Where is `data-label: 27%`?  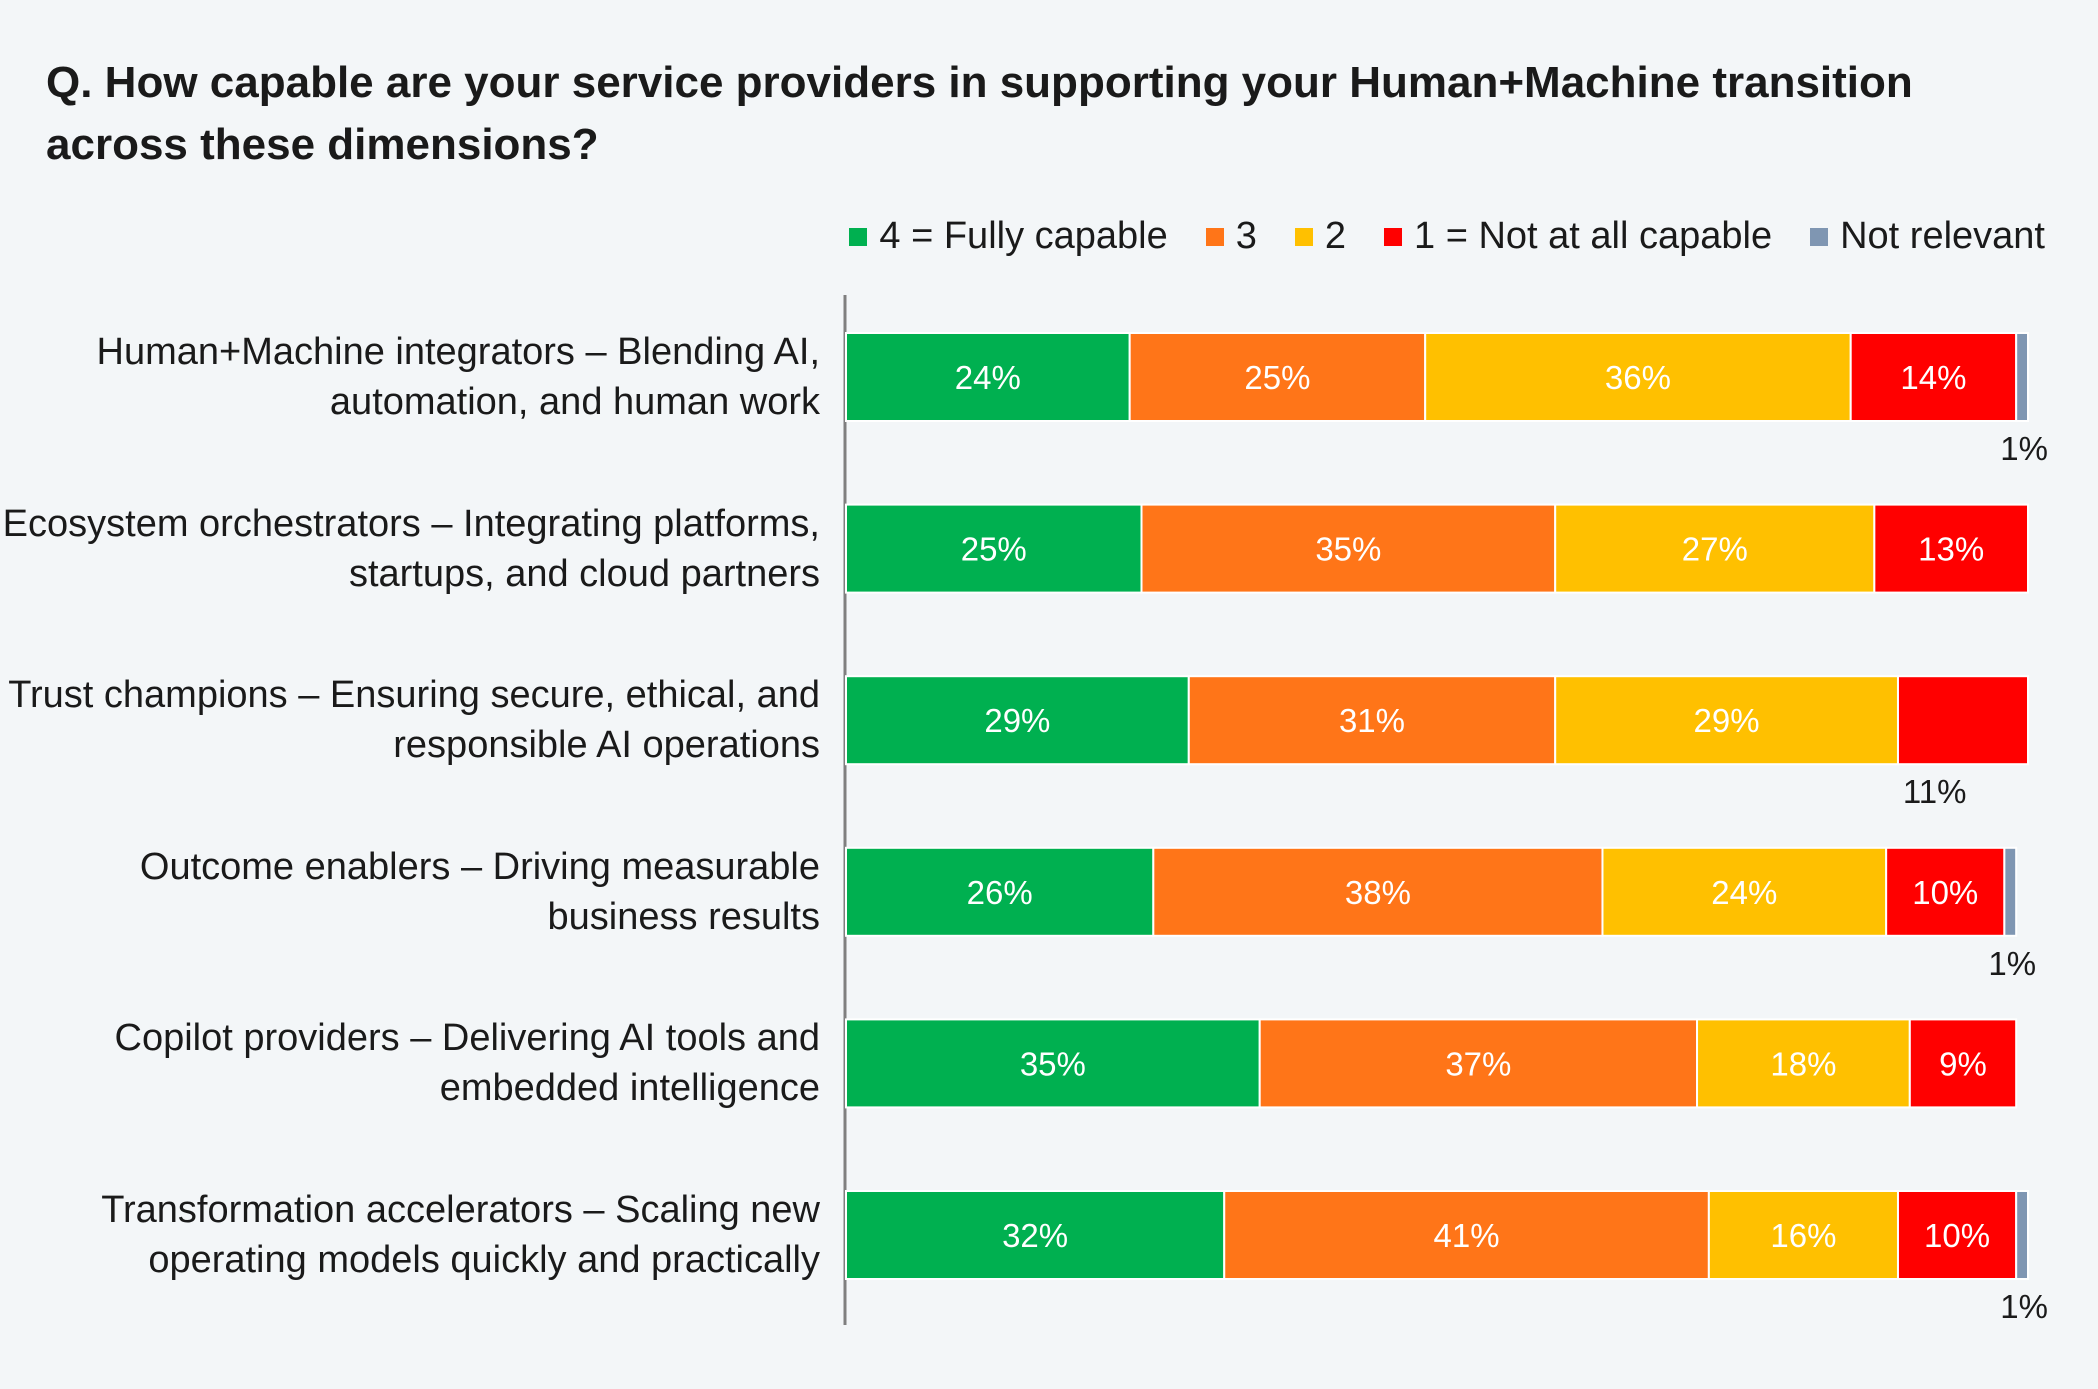
data-label: 27% is located at coordinates (1715, 549).